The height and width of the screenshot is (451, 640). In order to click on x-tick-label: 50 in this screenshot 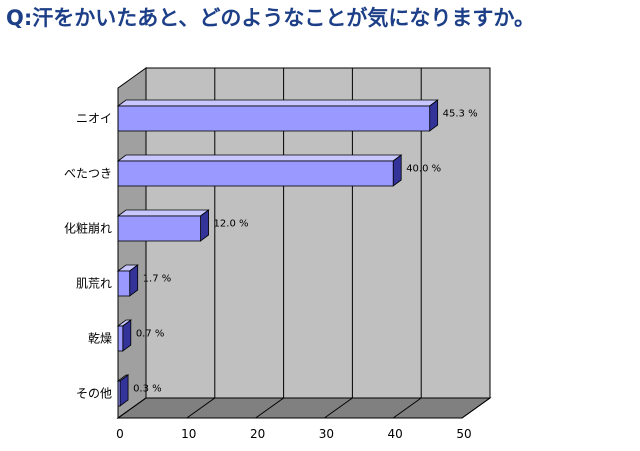, I will do `click(463, 434)`.